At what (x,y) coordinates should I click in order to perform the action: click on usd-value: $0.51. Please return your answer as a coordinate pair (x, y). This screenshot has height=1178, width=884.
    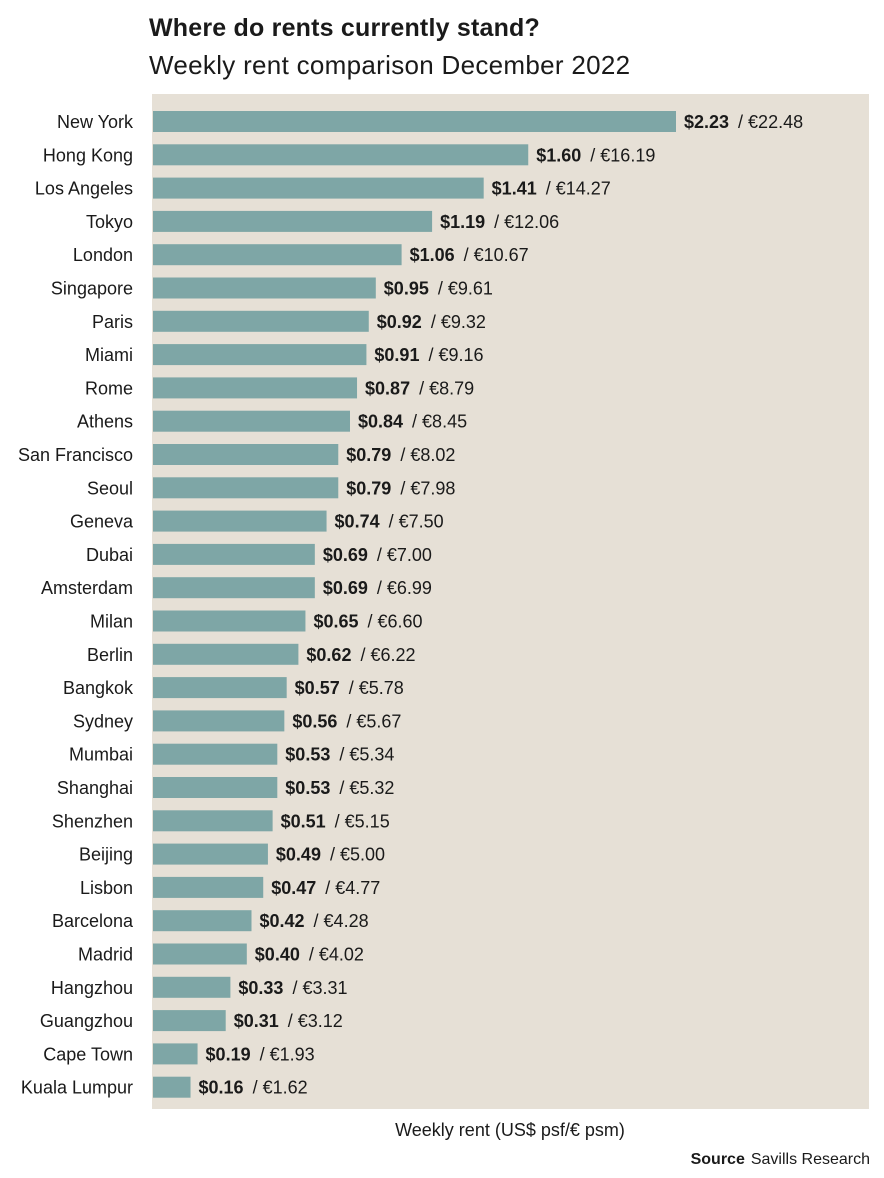
    Looking at the image, I should click on (303, 821).